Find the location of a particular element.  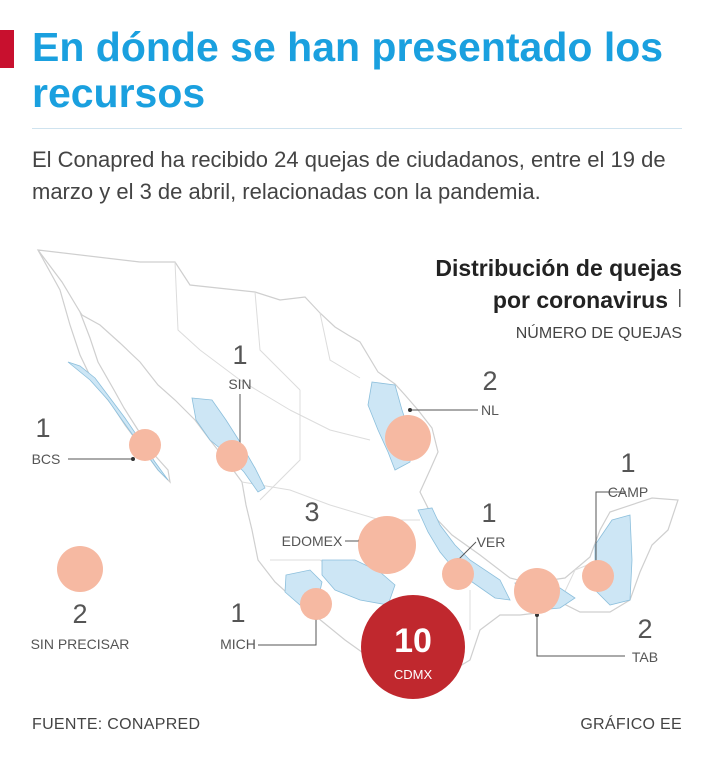

page-title: En dónde se han presentado los recursos is located at coordinates (348, 70).